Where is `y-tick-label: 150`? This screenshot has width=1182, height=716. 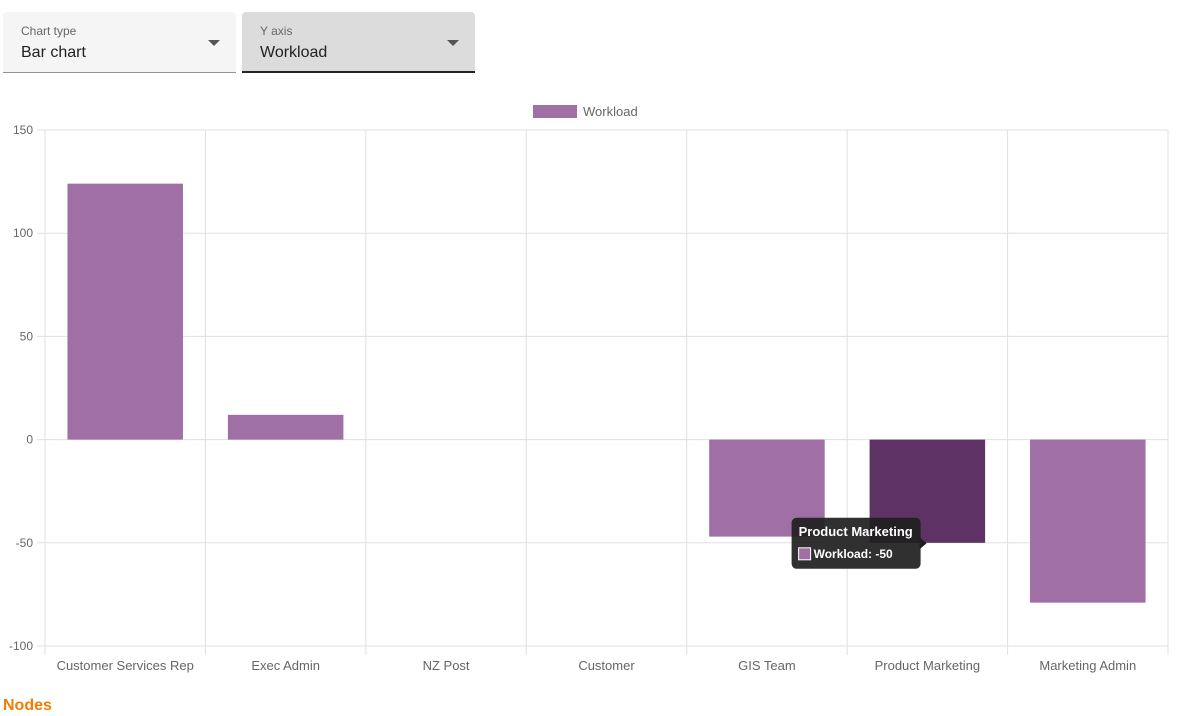
y-tick-label: 150 is located at coordinates (23, 130).